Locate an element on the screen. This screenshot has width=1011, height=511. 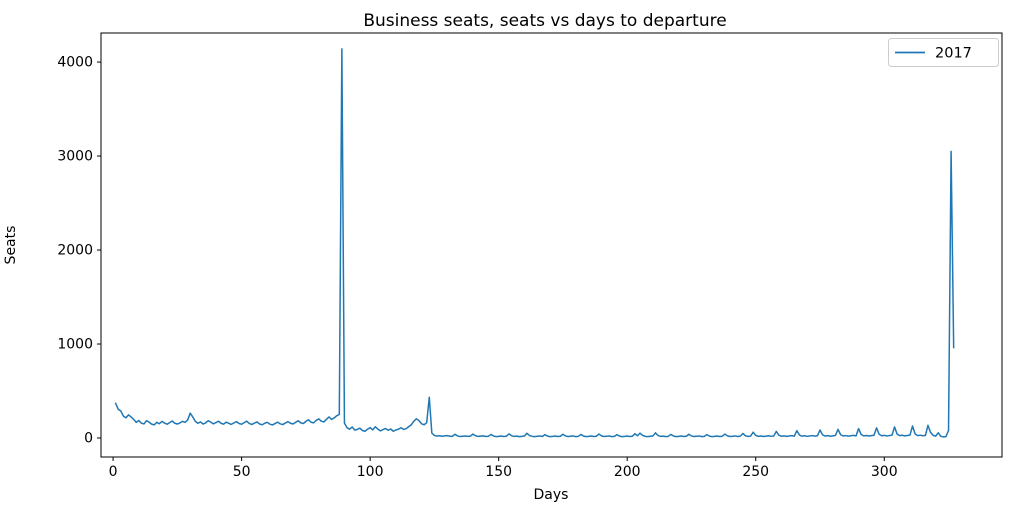
y-tick-label-3000: 3000 is located at coordinates (75, 157).